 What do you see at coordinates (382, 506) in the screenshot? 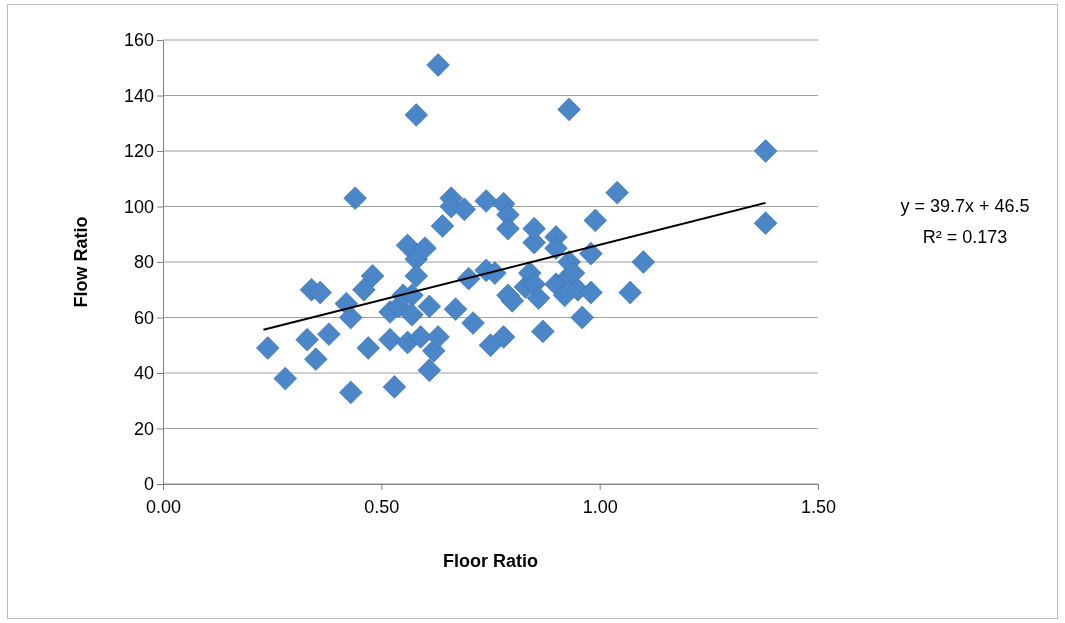
I see `x-tick-label: 0.50` at bounding box center [382, 506].